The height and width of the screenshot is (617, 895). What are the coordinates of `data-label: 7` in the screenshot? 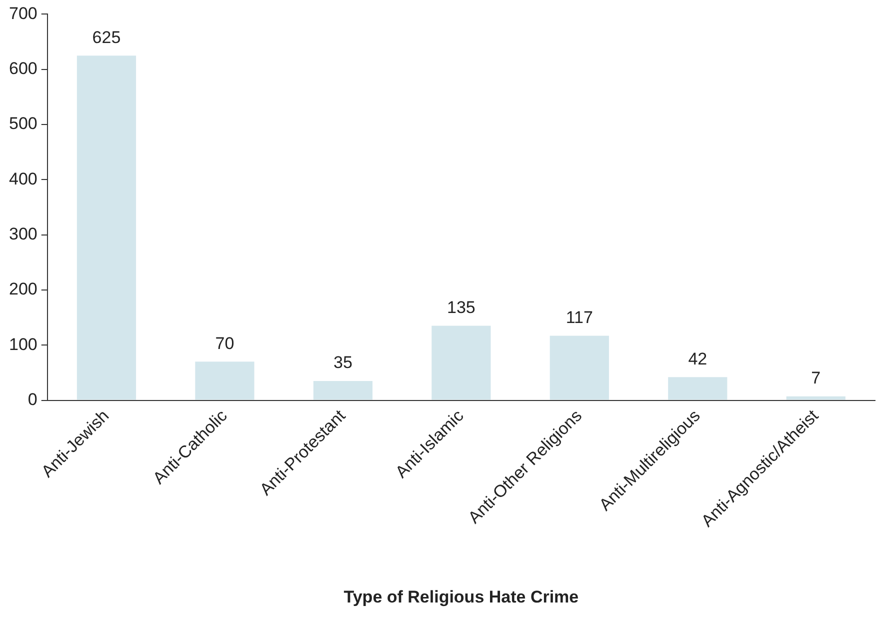 It's located at (816, 378).